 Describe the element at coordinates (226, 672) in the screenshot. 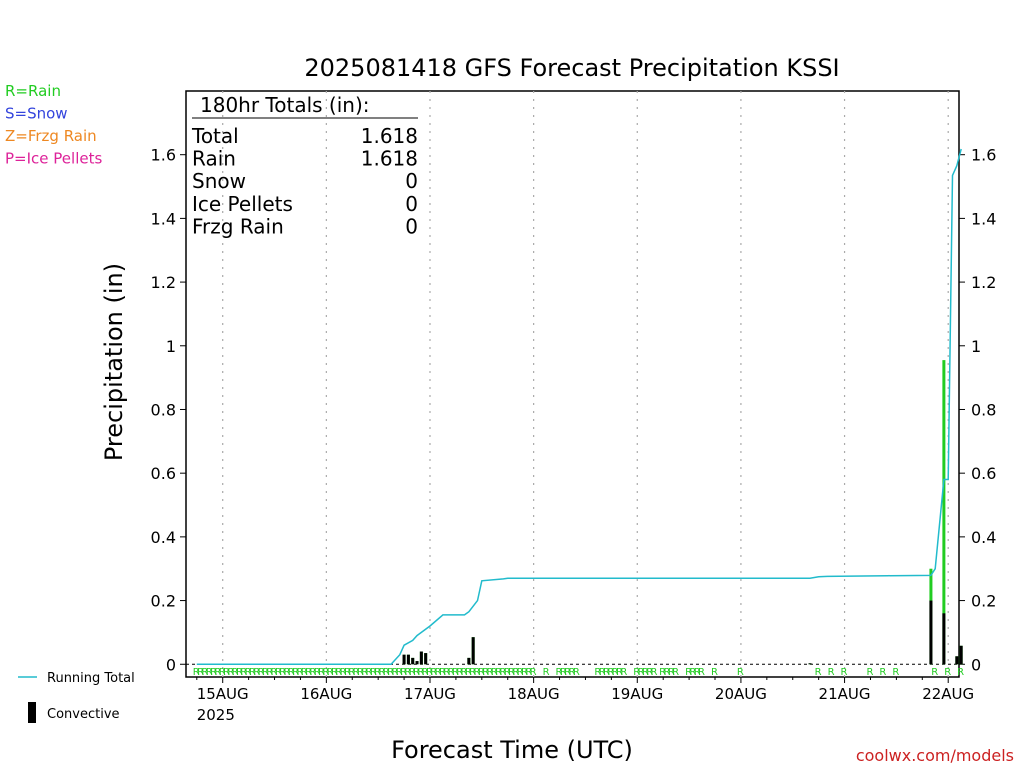

I see `precip-type-mark-7: R` at that location.